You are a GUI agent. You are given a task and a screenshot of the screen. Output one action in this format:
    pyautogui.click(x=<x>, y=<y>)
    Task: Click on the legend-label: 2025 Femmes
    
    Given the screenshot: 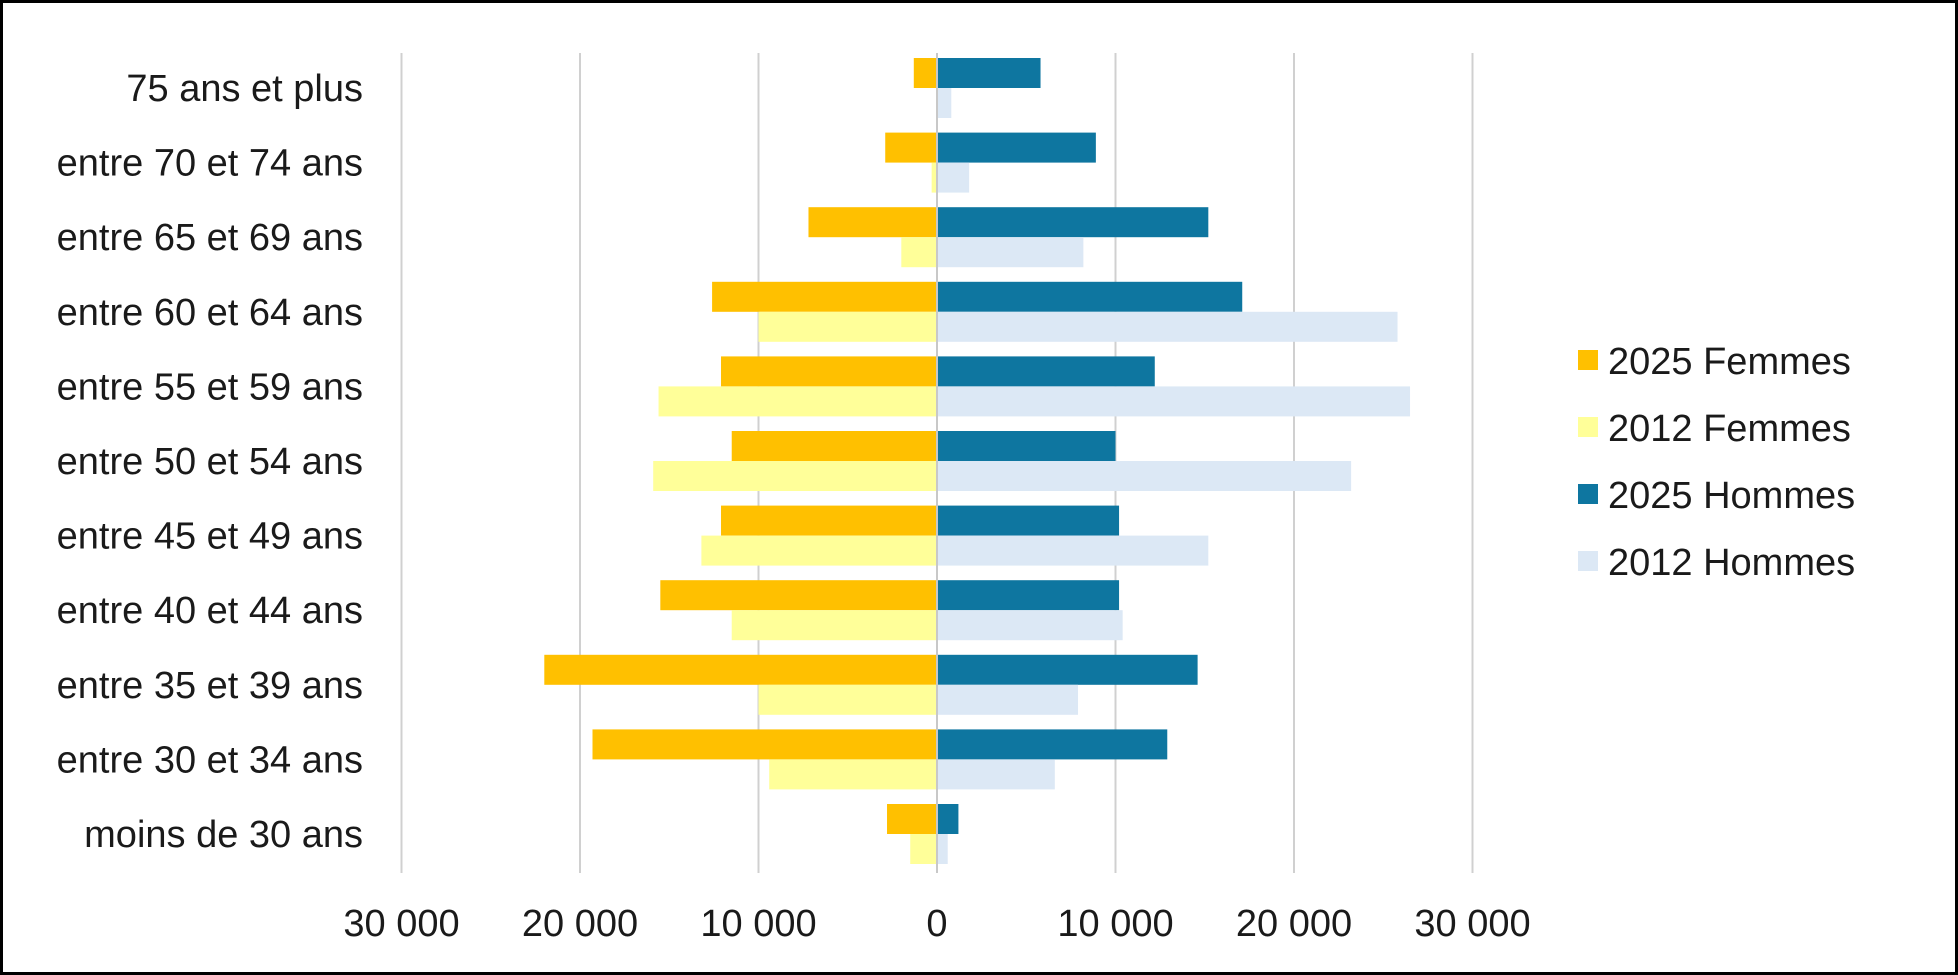 What is the action you would take?
    pyautogui.click(x=1729, y=362)
    